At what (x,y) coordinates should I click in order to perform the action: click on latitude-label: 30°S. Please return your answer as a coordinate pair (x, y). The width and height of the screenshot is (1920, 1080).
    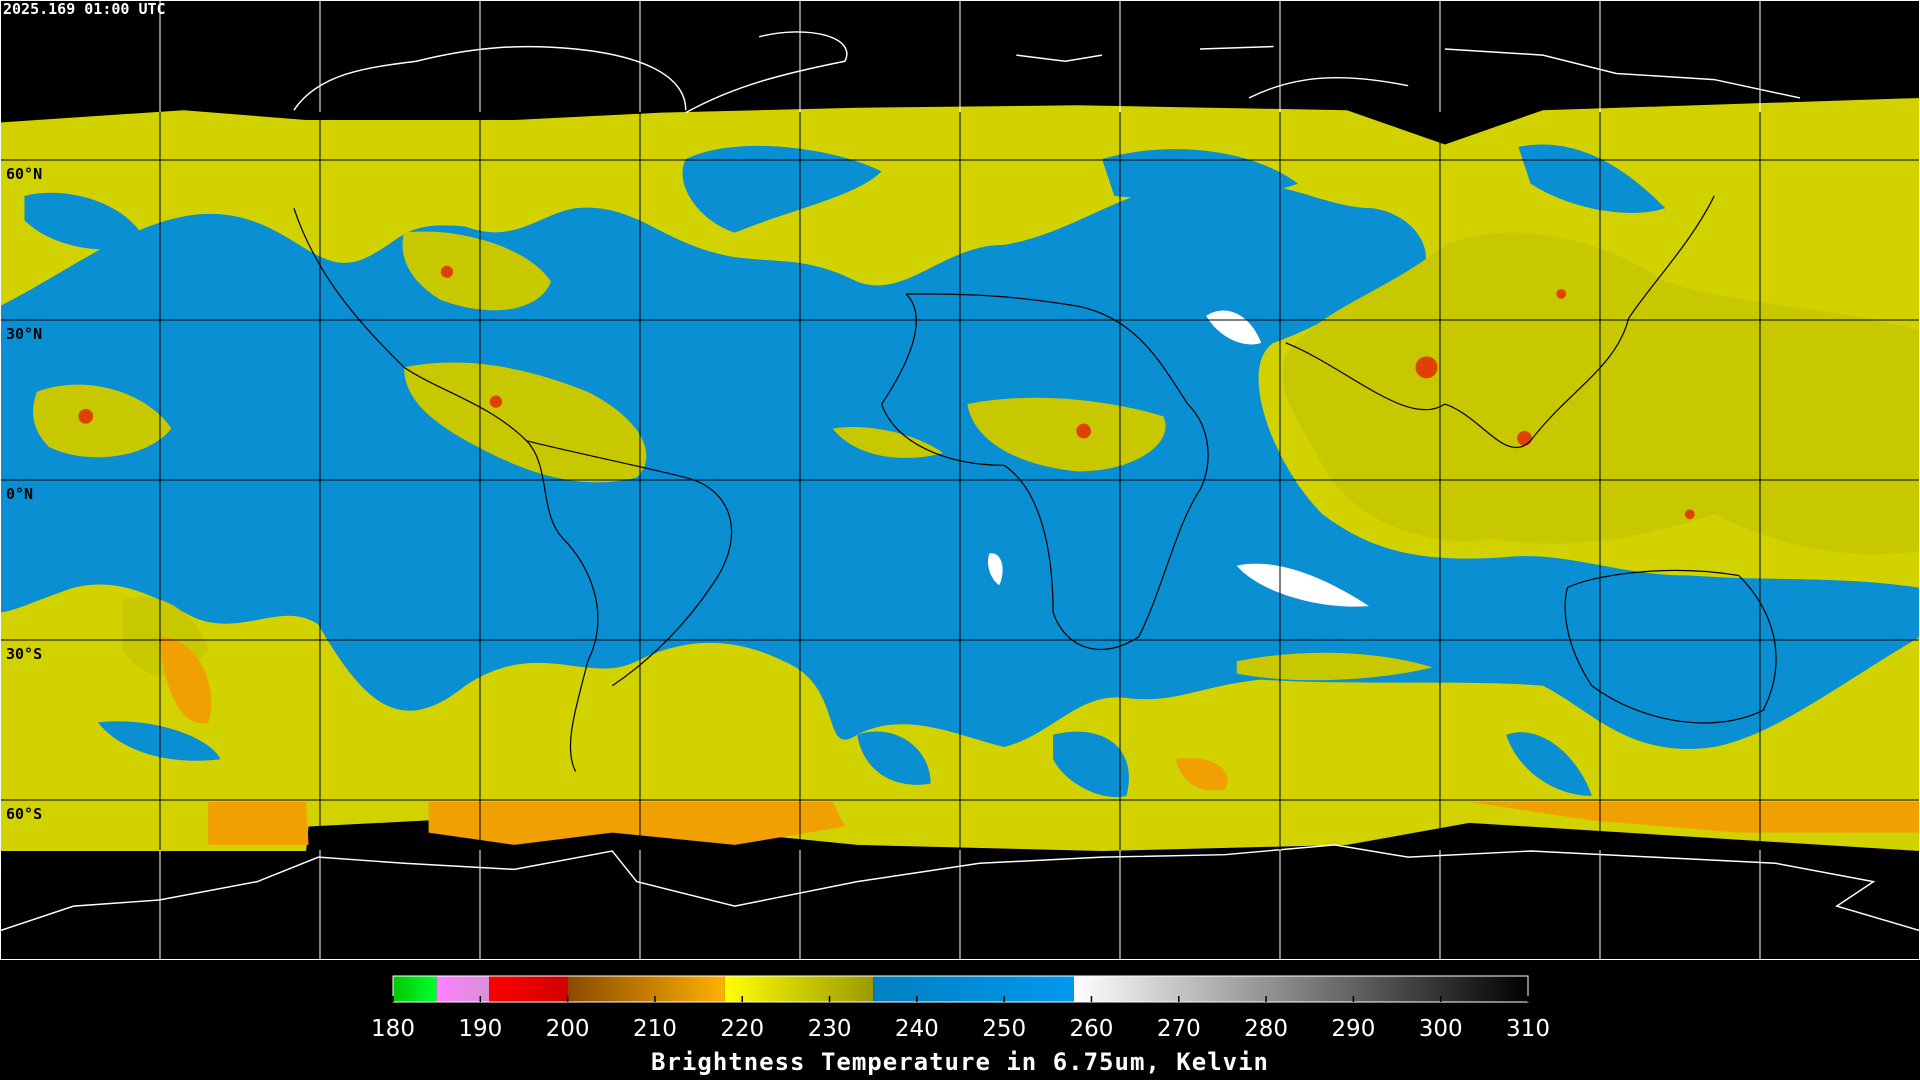
    Looking at the image, I should click on (24, 654).